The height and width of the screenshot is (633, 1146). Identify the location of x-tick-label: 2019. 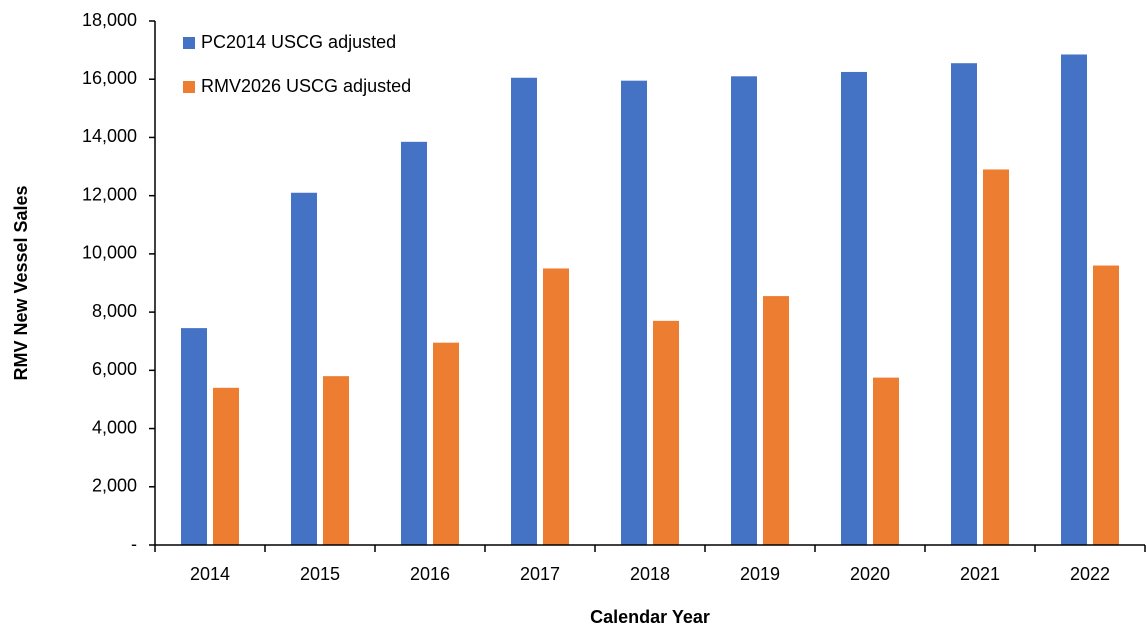
(760, 574).